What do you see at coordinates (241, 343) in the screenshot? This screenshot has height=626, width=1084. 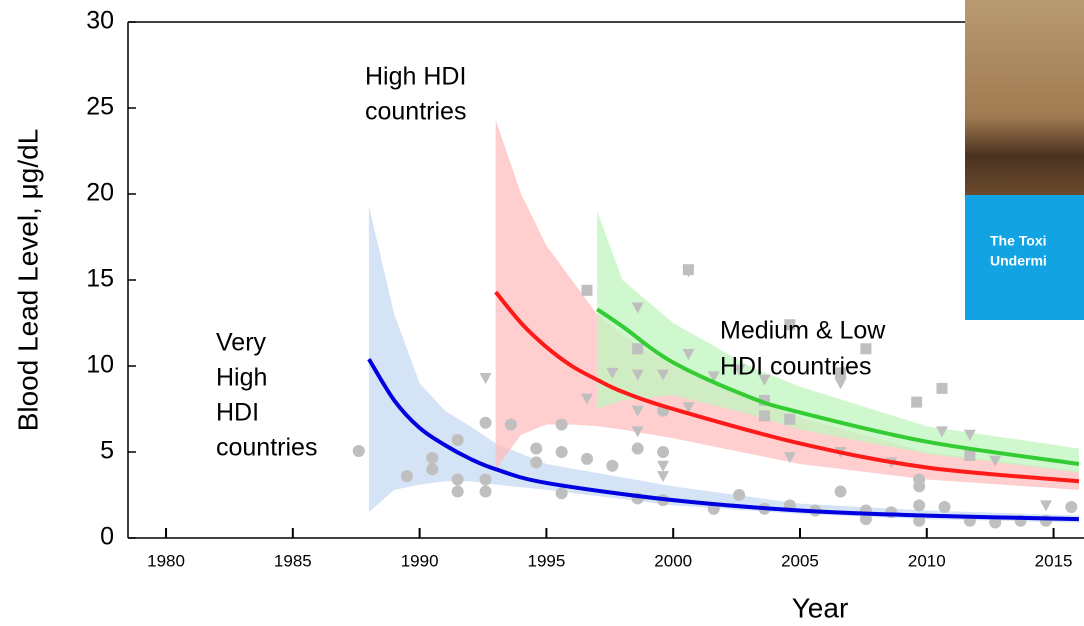 I see `annotation: Very` at bounding box center [241, 343].